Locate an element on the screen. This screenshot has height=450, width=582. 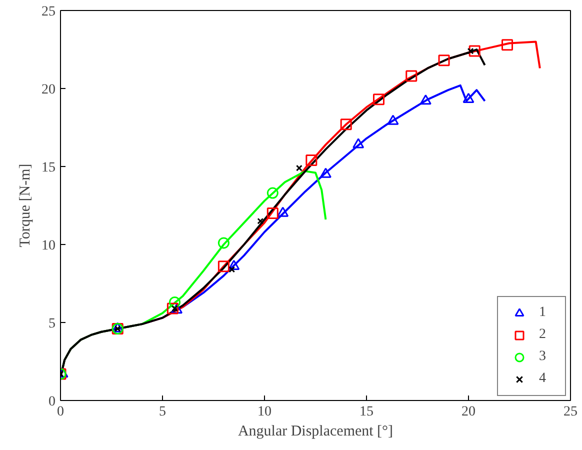
legend-label: 4 is located at coordinates (543, 379).